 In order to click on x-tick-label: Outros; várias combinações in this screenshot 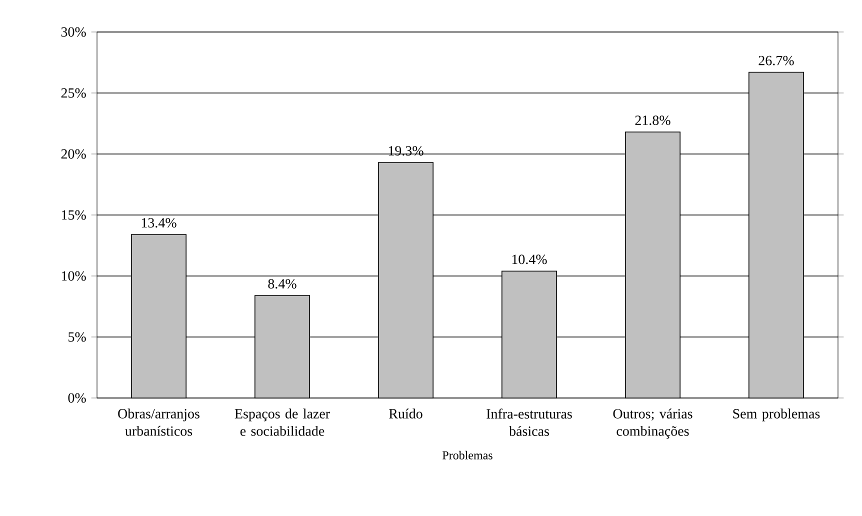, I will do `click(652, 423)`.